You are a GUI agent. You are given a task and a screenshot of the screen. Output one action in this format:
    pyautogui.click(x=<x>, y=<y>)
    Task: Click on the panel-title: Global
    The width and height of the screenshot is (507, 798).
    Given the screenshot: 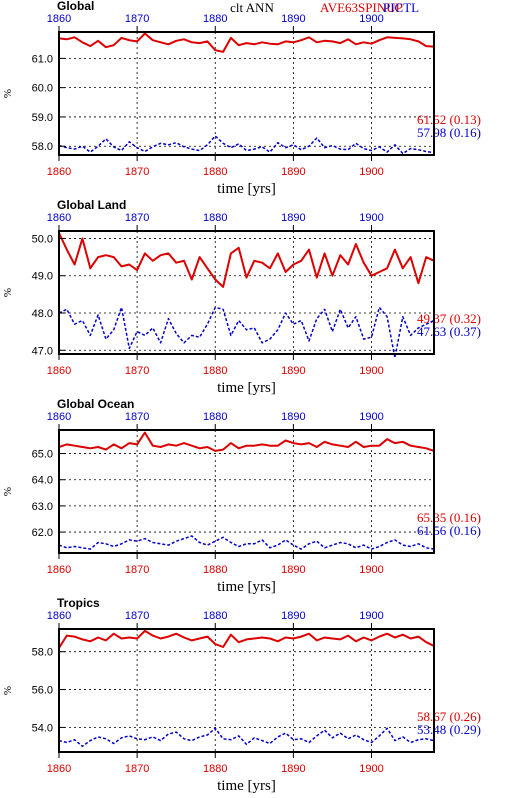 What is the action you would take?
    pyautogui.click(x=75, y=6)
    